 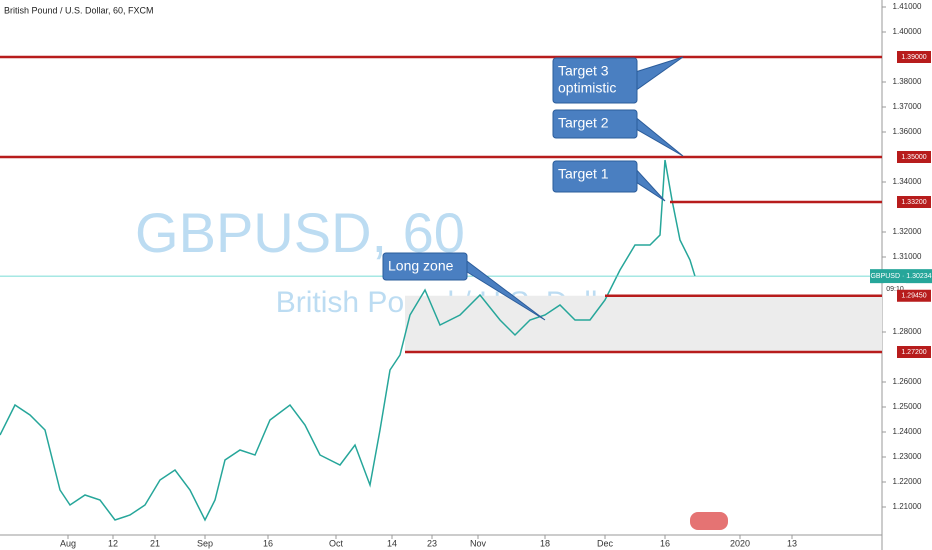 I want to click on y-tick-label: 1.34000, so click(x=907, y=181).